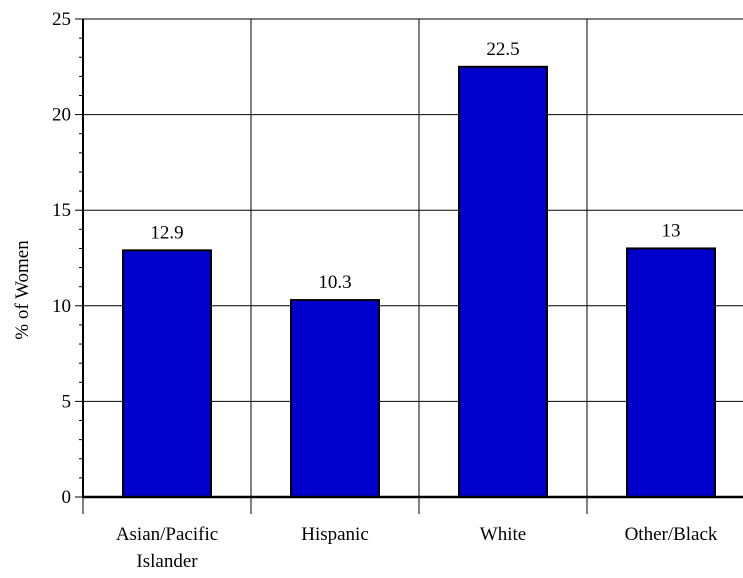 The height and width of the screenshot is (578, 743). I want to click on category-label: Asian/Pacific Islander, so click(167, 548).